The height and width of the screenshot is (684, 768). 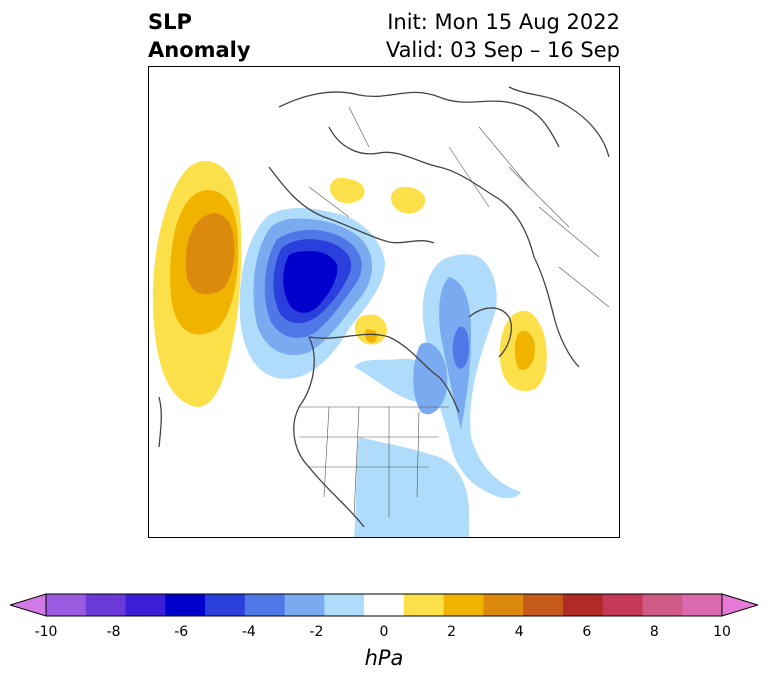 I want to click on colorbar-outline, so click(x=384, y=605).